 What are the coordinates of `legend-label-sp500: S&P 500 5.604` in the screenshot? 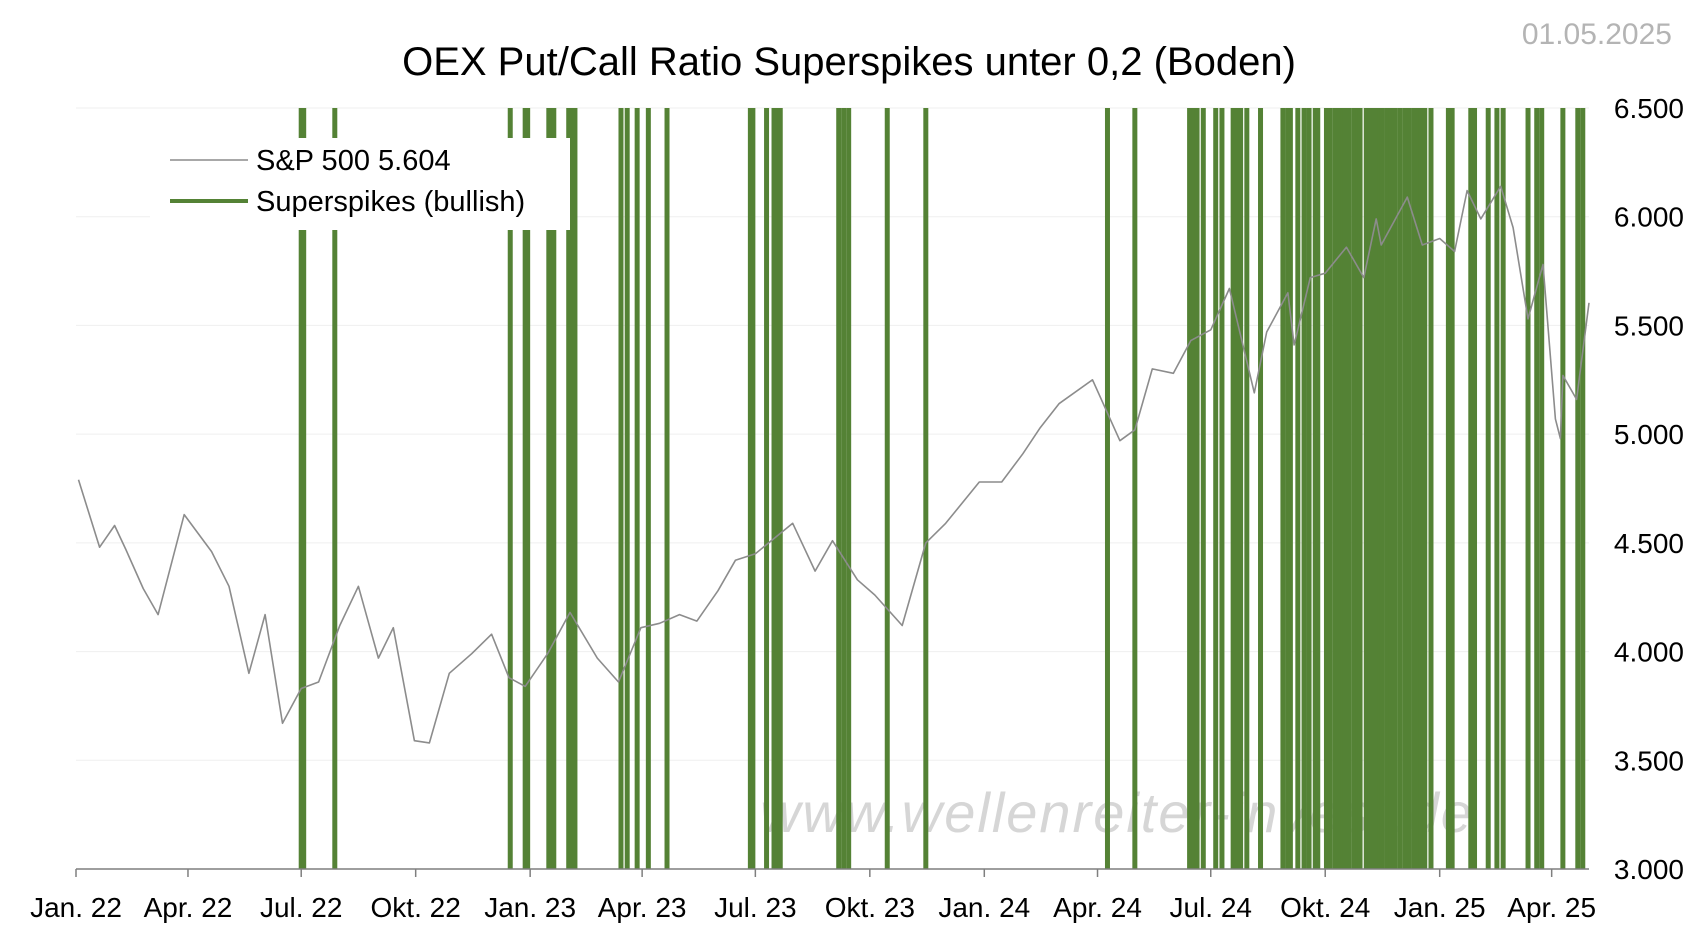 It's located at (353, 161).